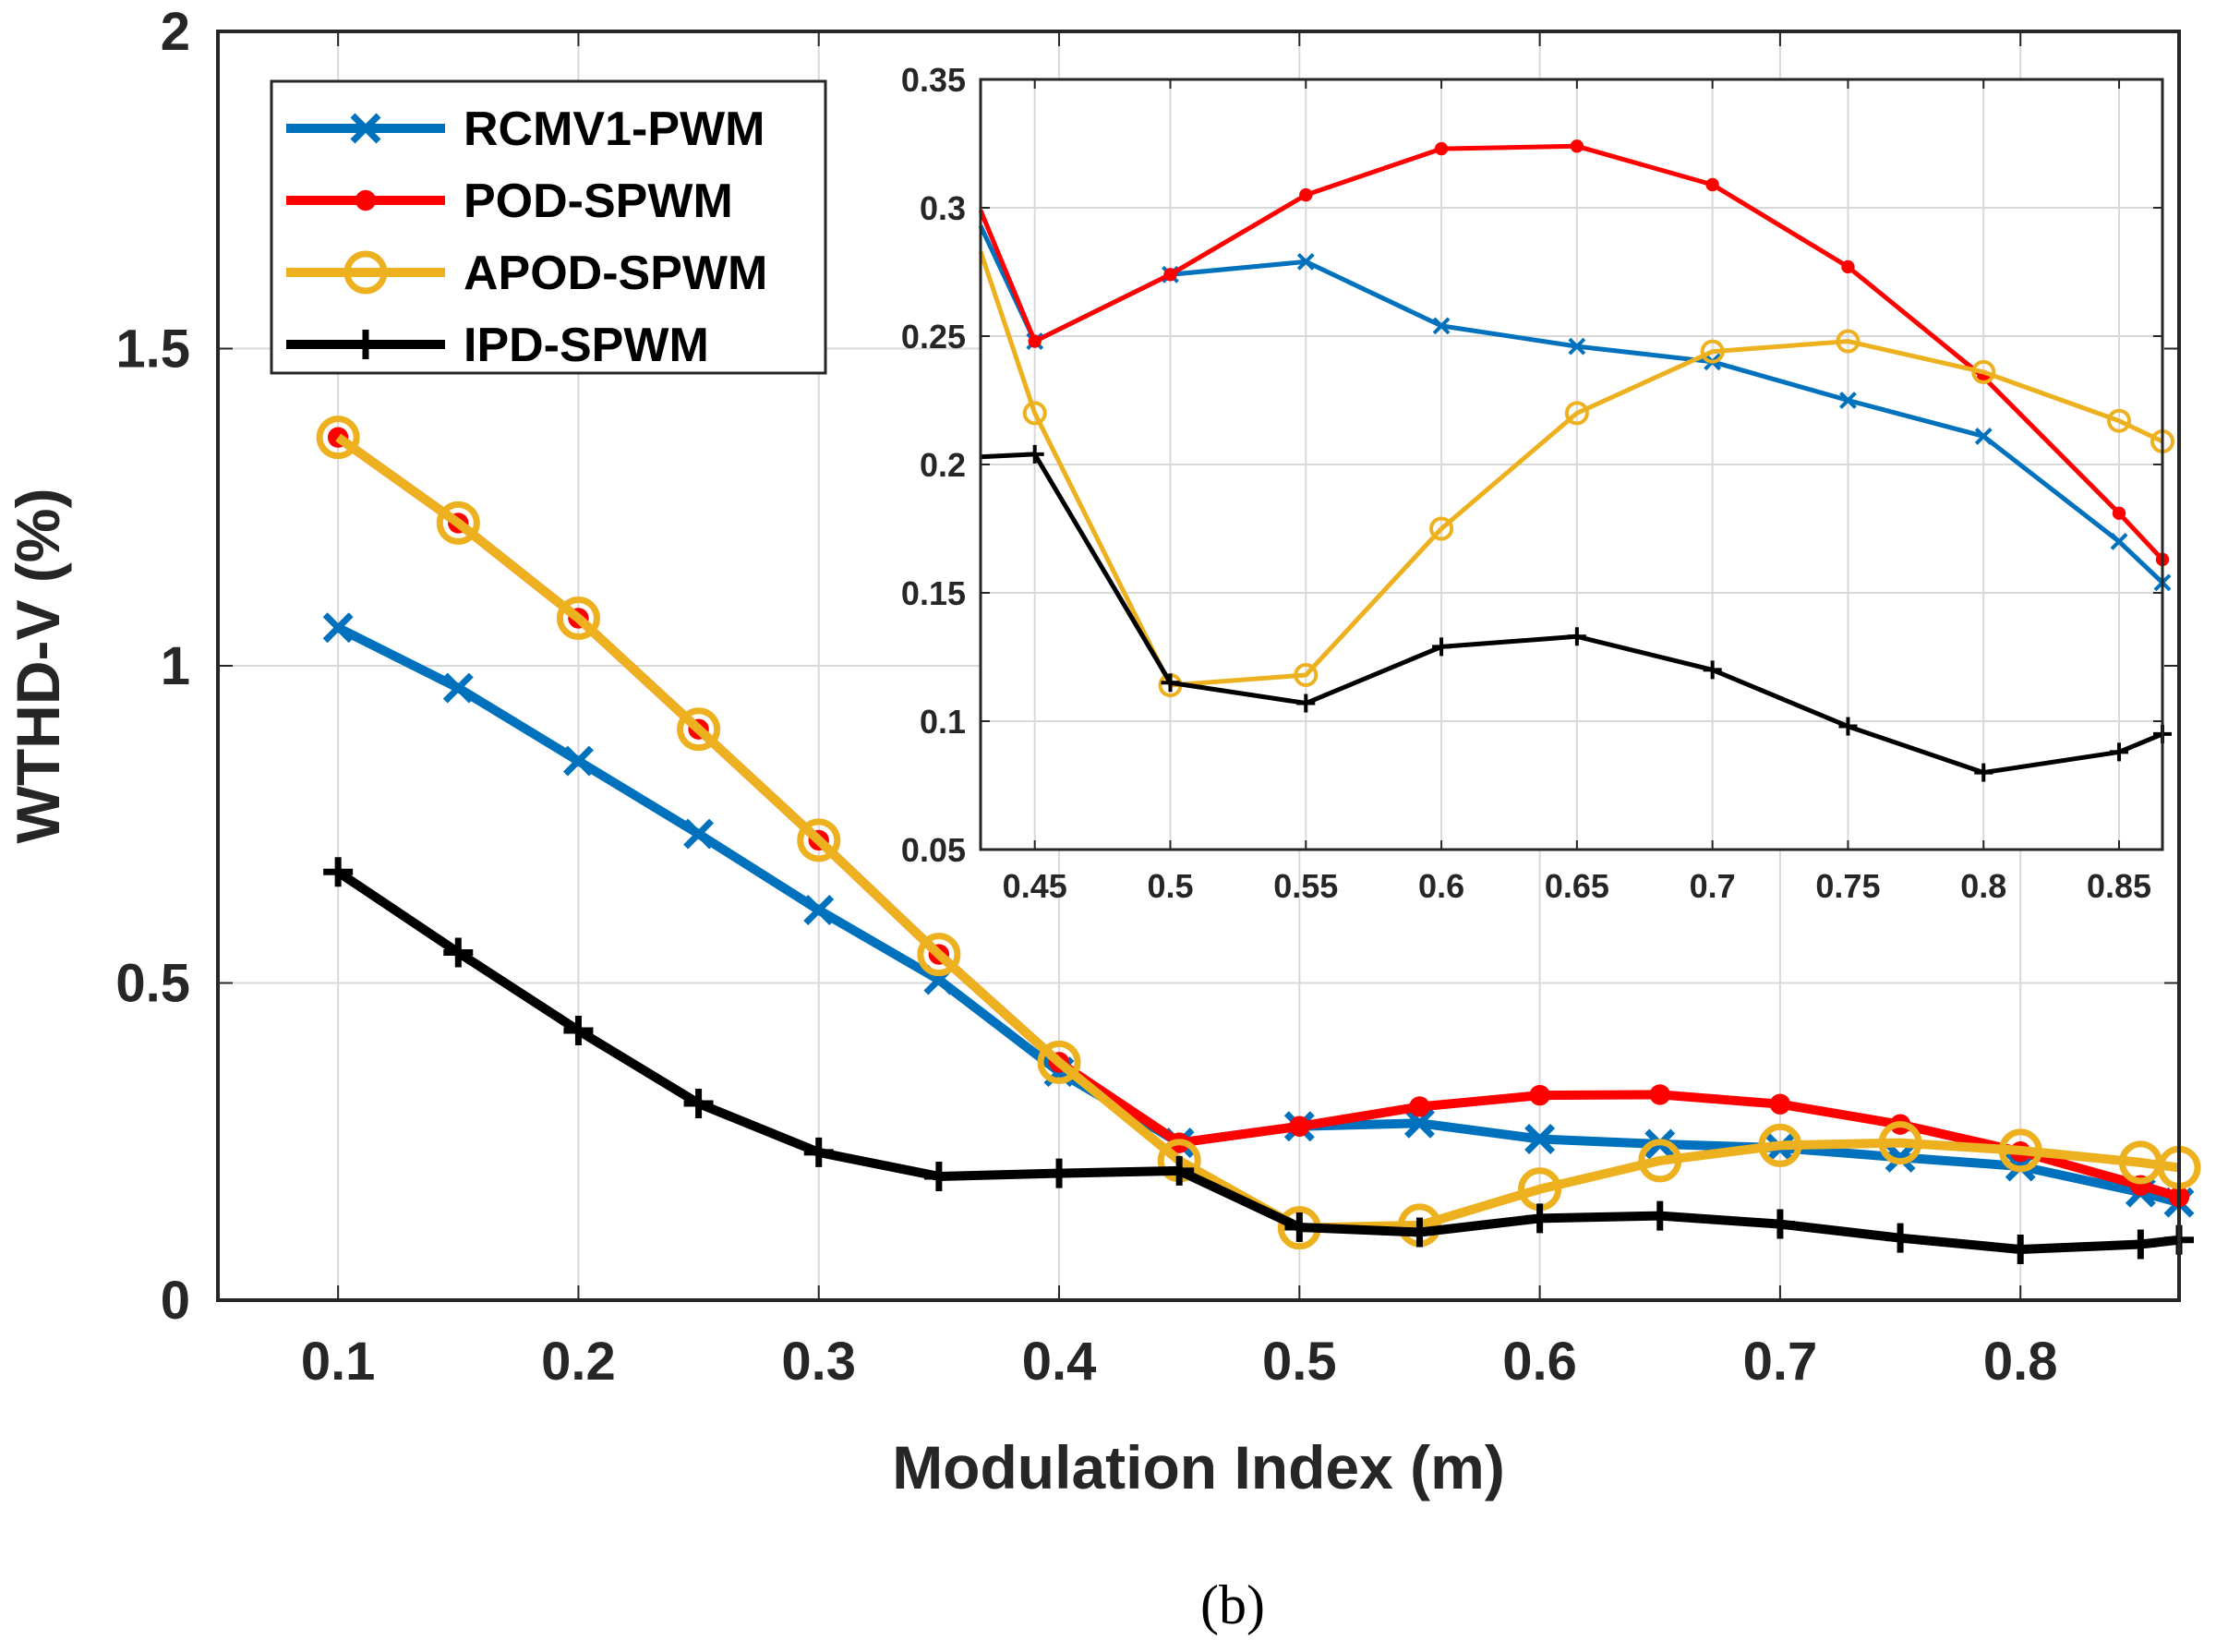  I want to click on figure-caption: (b), so click(1233, 1604).